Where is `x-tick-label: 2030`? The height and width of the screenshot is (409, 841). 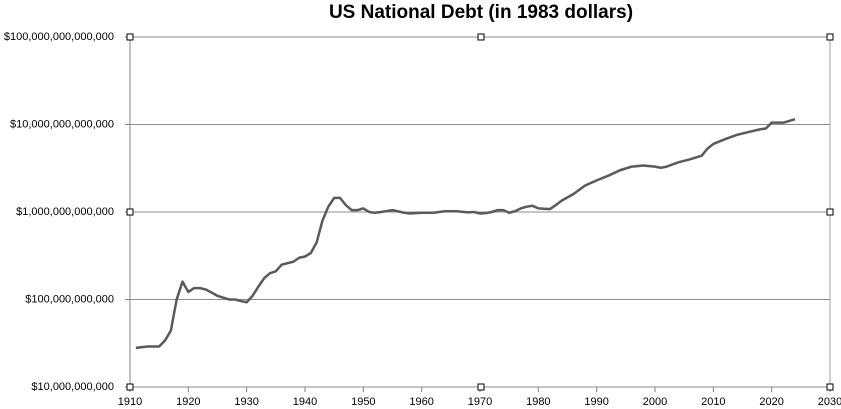 x-tick-label: 2030 is located at coordinates (829, 402).